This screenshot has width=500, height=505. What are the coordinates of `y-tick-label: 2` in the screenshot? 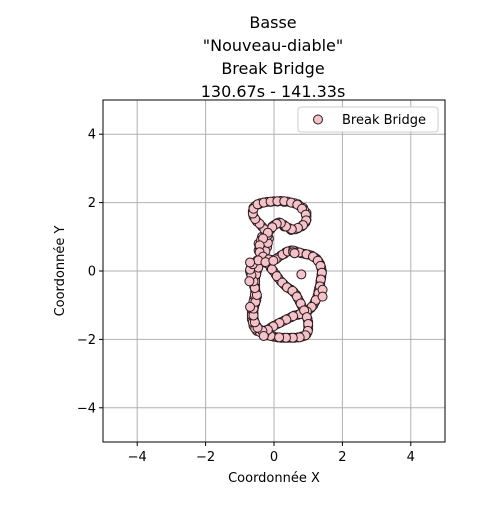 It's located at (92, 203).